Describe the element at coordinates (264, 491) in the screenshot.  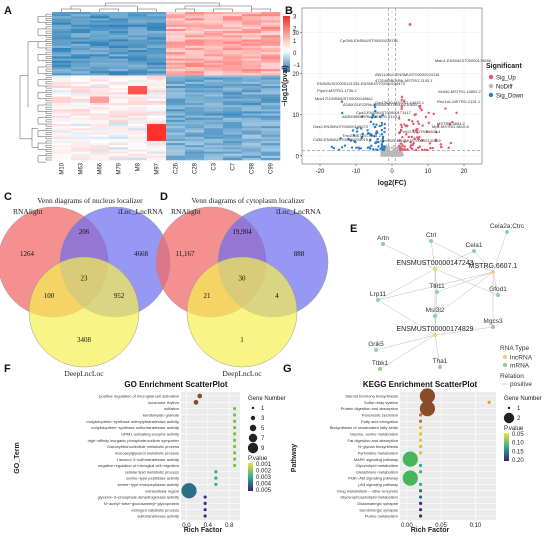
I see `legend-p-value: 0.005` at that location.